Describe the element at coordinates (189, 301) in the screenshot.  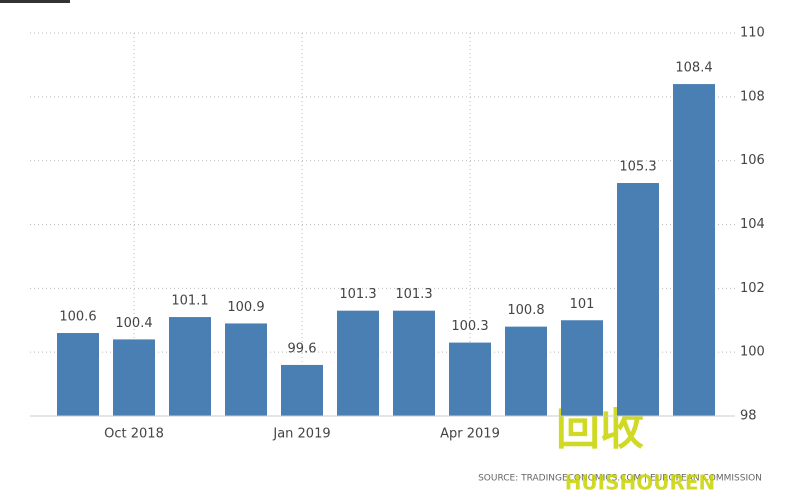
I see `value-label: 101.1` at that location.